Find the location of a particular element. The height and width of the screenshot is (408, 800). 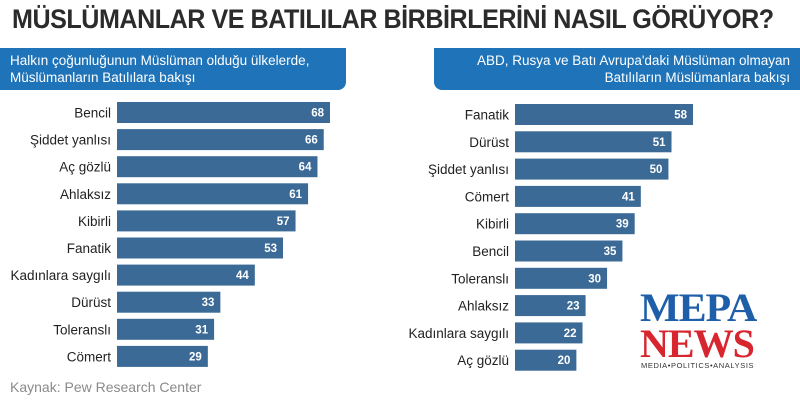

left-category-label-8: Dürüst is located at coordinates (91, 302).